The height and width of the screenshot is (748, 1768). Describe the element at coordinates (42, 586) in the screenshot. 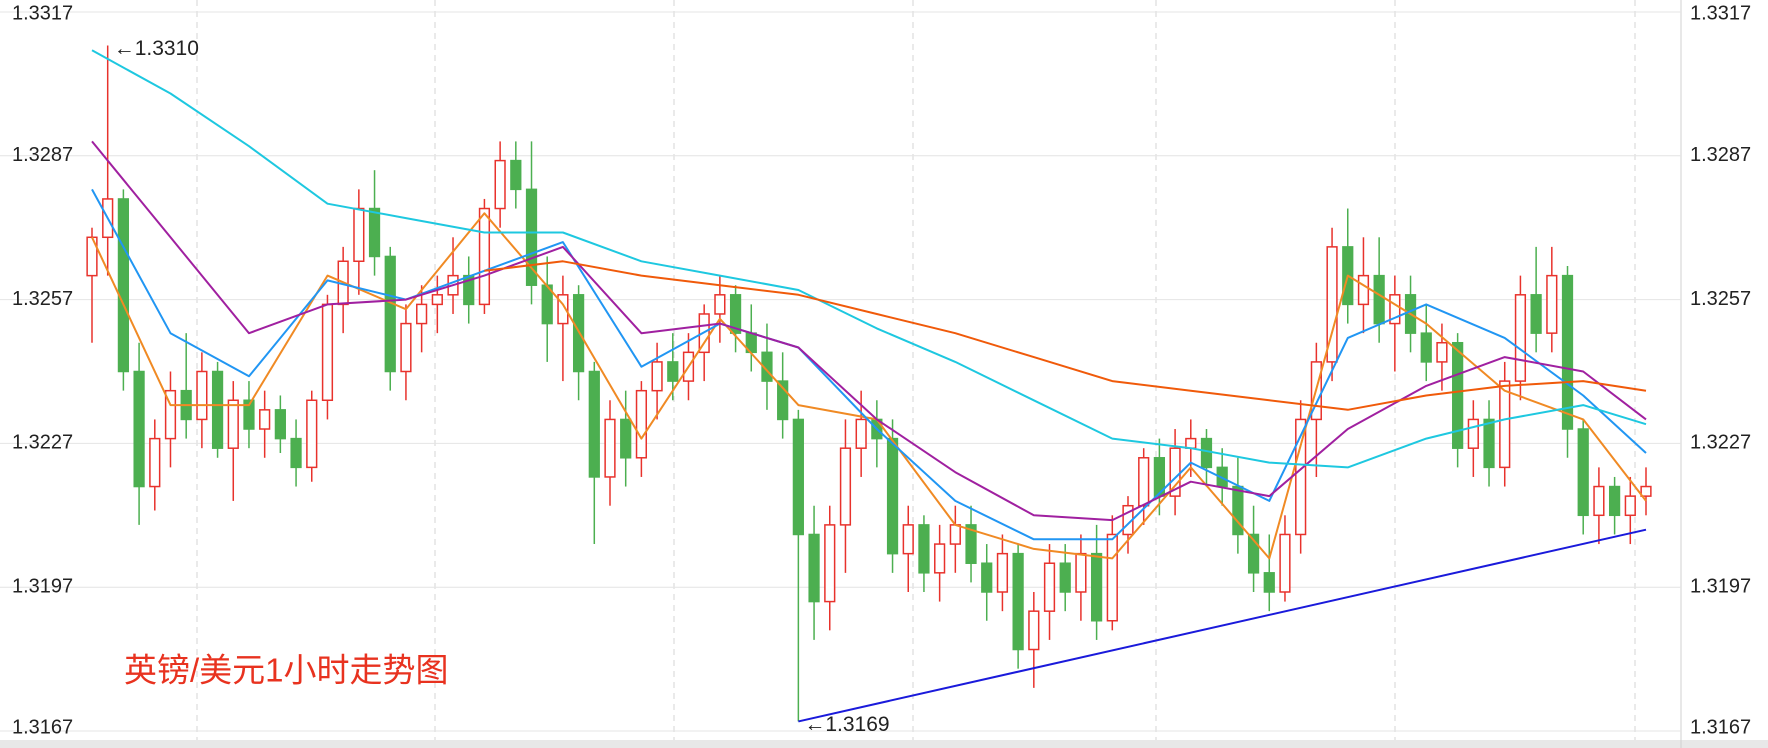

I see `y-tick-label: 1.3197` at that location.